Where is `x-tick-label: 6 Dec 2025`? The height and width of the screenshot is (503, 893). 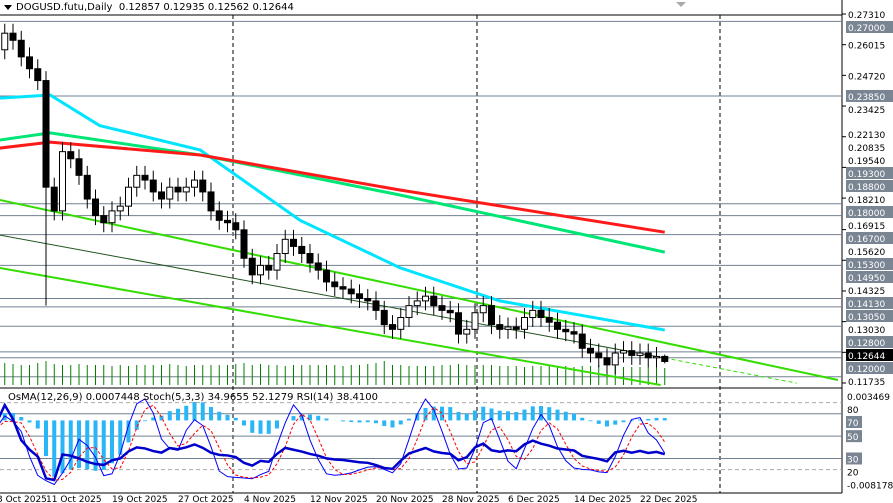 x-tick-label: 6 Dec 2025 is located at coordinates (534, 499).